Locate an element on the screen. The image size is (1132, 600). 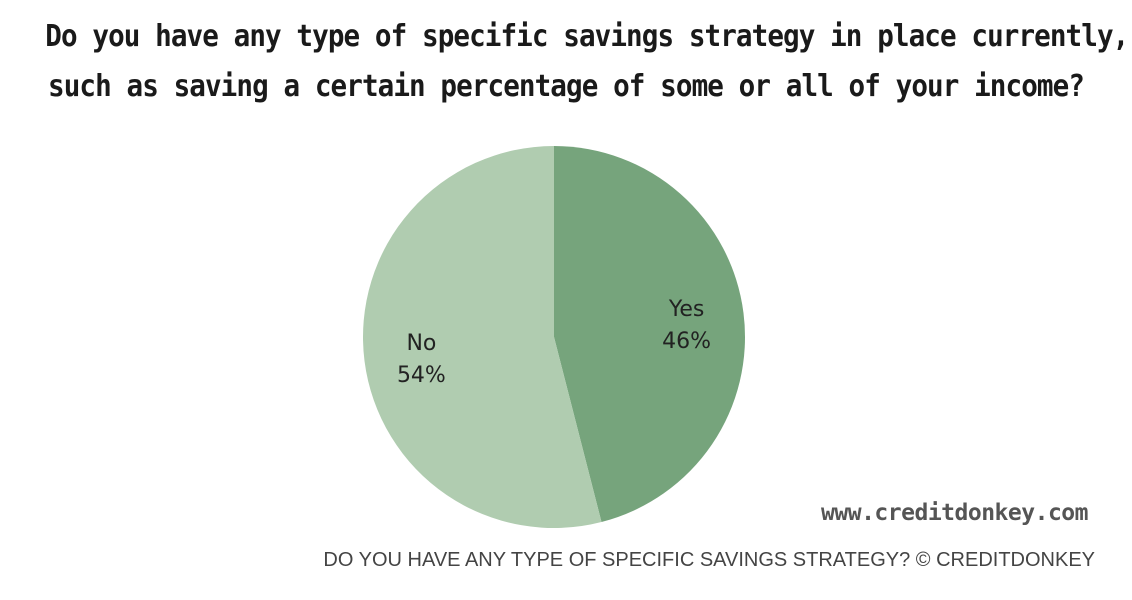
pie-slice-yes is located at coordinates (650, 334).